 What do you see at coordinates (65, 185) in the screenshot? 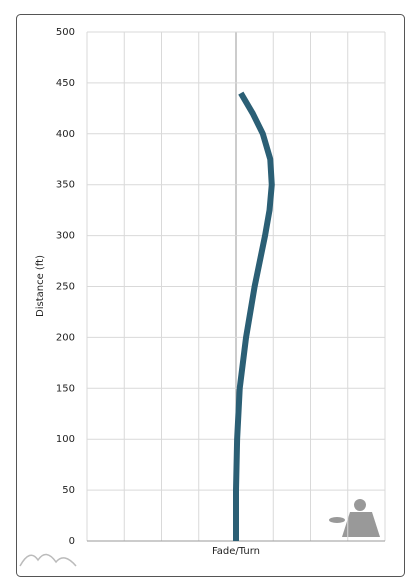
I see `y-tick-label: 350` at bounding box center [65, 185].